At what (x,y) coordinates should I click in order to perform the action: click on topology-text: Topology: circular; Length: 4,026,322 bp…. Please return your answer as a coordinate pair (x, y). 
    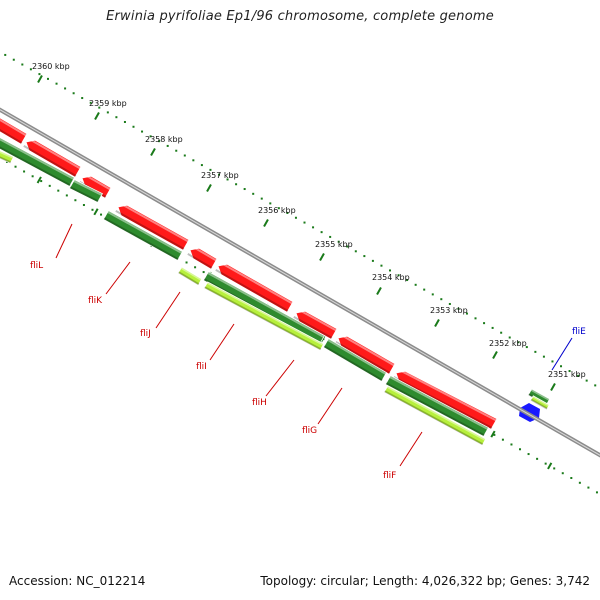
    Looking at the image, I should click on (425, 581).